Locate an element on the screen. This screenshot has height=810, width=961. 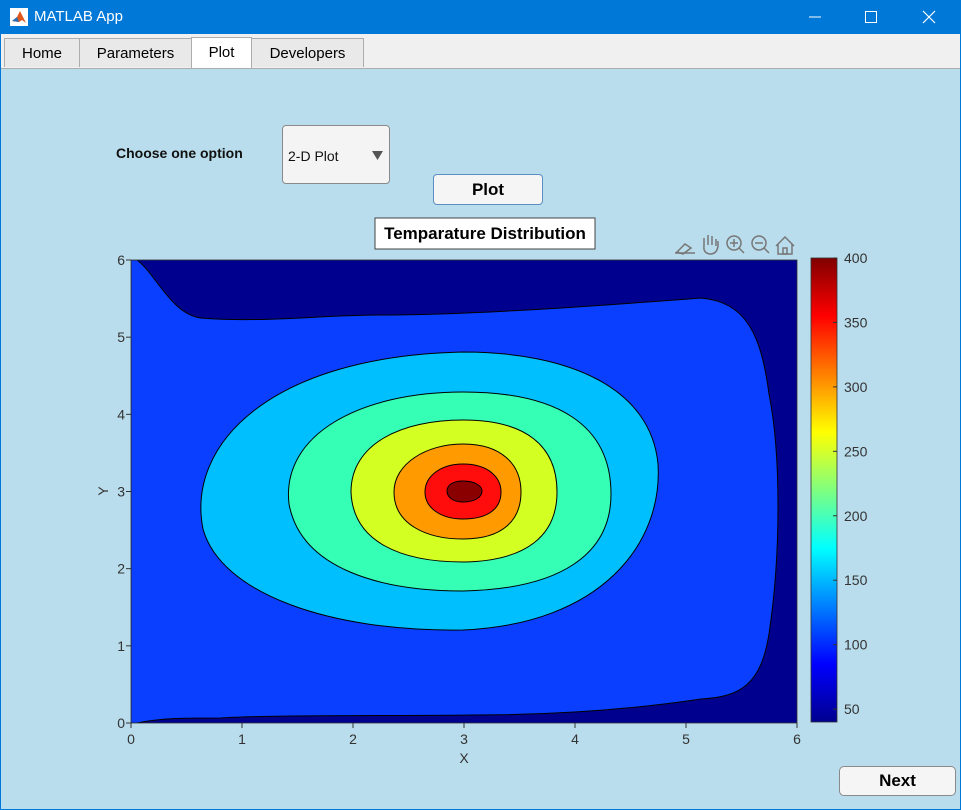
window-titlebar: MATLAB App is located at coordinates (480, 17).